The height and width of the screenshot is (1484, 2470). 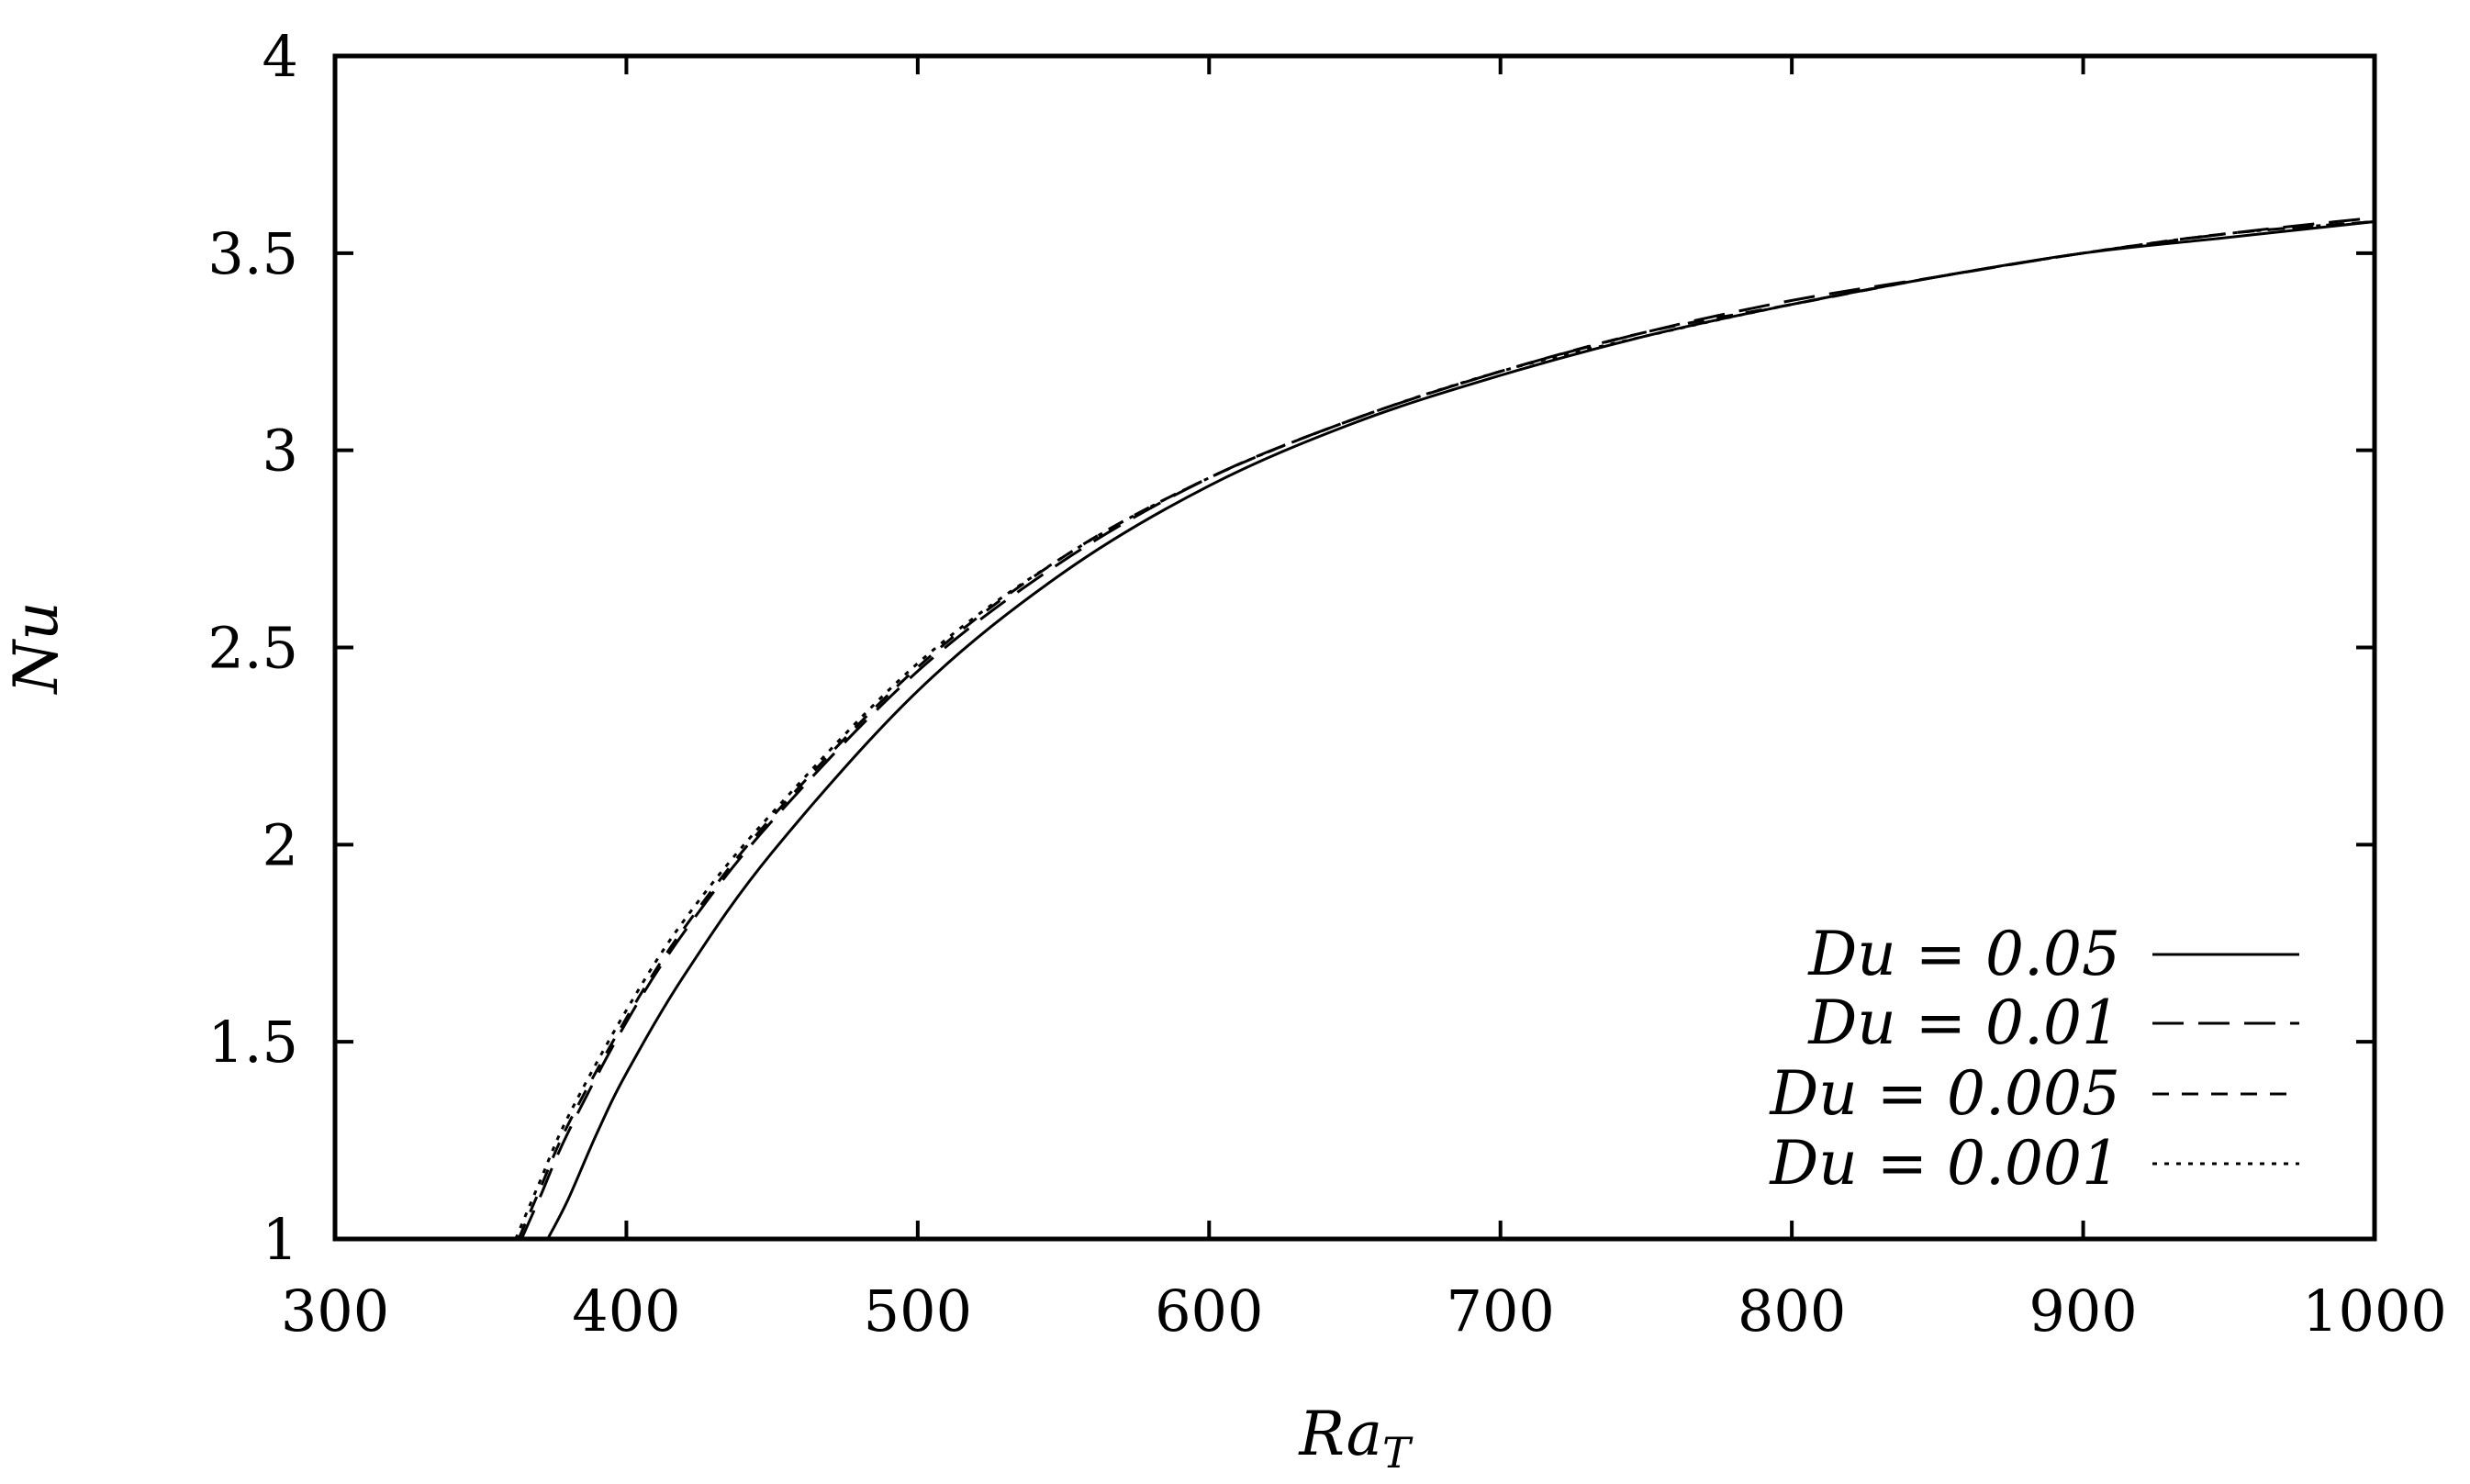 I want to click on x-tick-label: 500, so click(x=918, y=1311).